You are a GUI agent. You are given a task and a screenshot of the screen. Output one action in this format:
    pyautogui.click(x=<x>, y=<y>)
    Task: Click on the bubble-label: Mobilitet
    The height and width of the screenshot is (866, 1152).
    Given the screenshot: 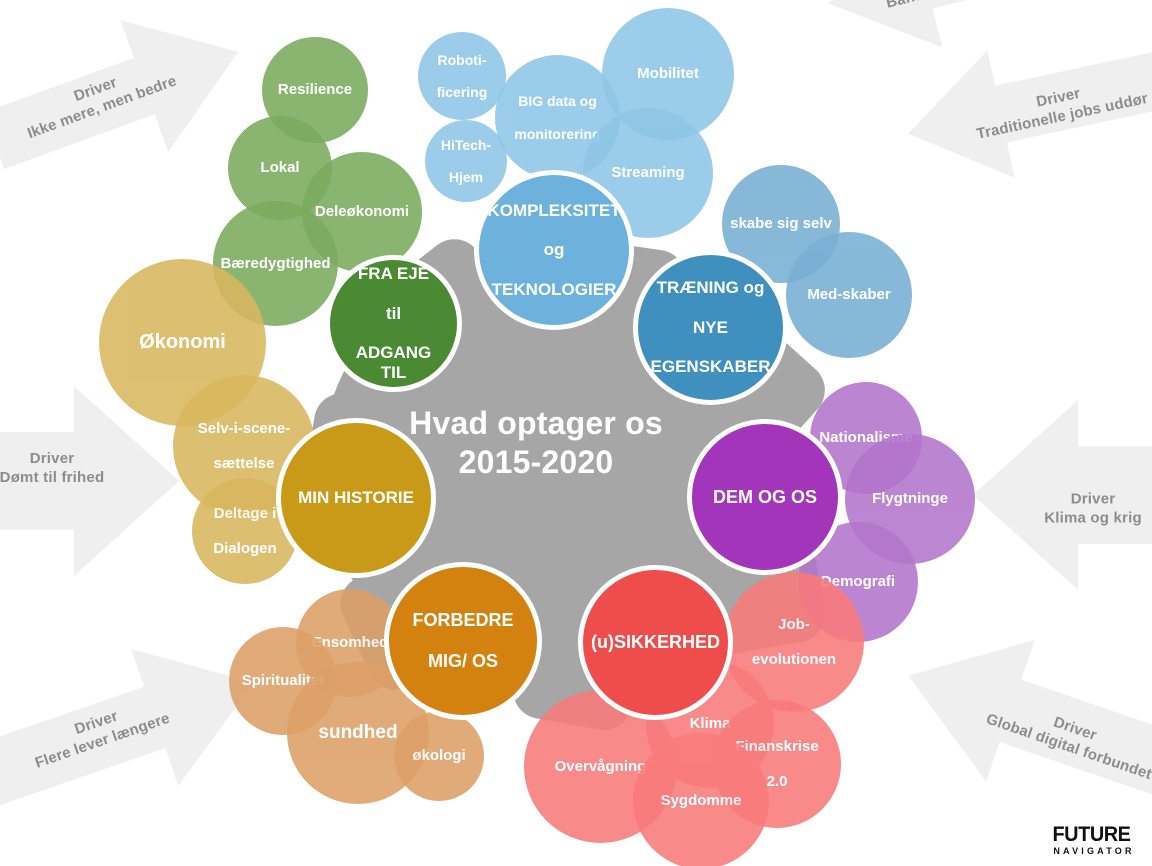 What is the action you would take?
    pyautogui.click(x=668, y=74)
    